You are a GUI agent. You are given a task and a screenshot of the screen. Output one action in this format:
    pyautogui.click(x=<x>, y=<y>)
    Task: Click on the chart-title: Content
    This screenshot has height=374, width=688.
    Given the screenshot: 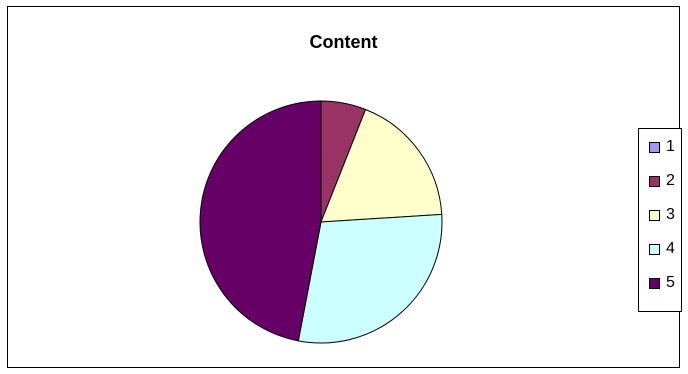 What is the action you would take?
    pyautogui.click(x=343, y=42)
    